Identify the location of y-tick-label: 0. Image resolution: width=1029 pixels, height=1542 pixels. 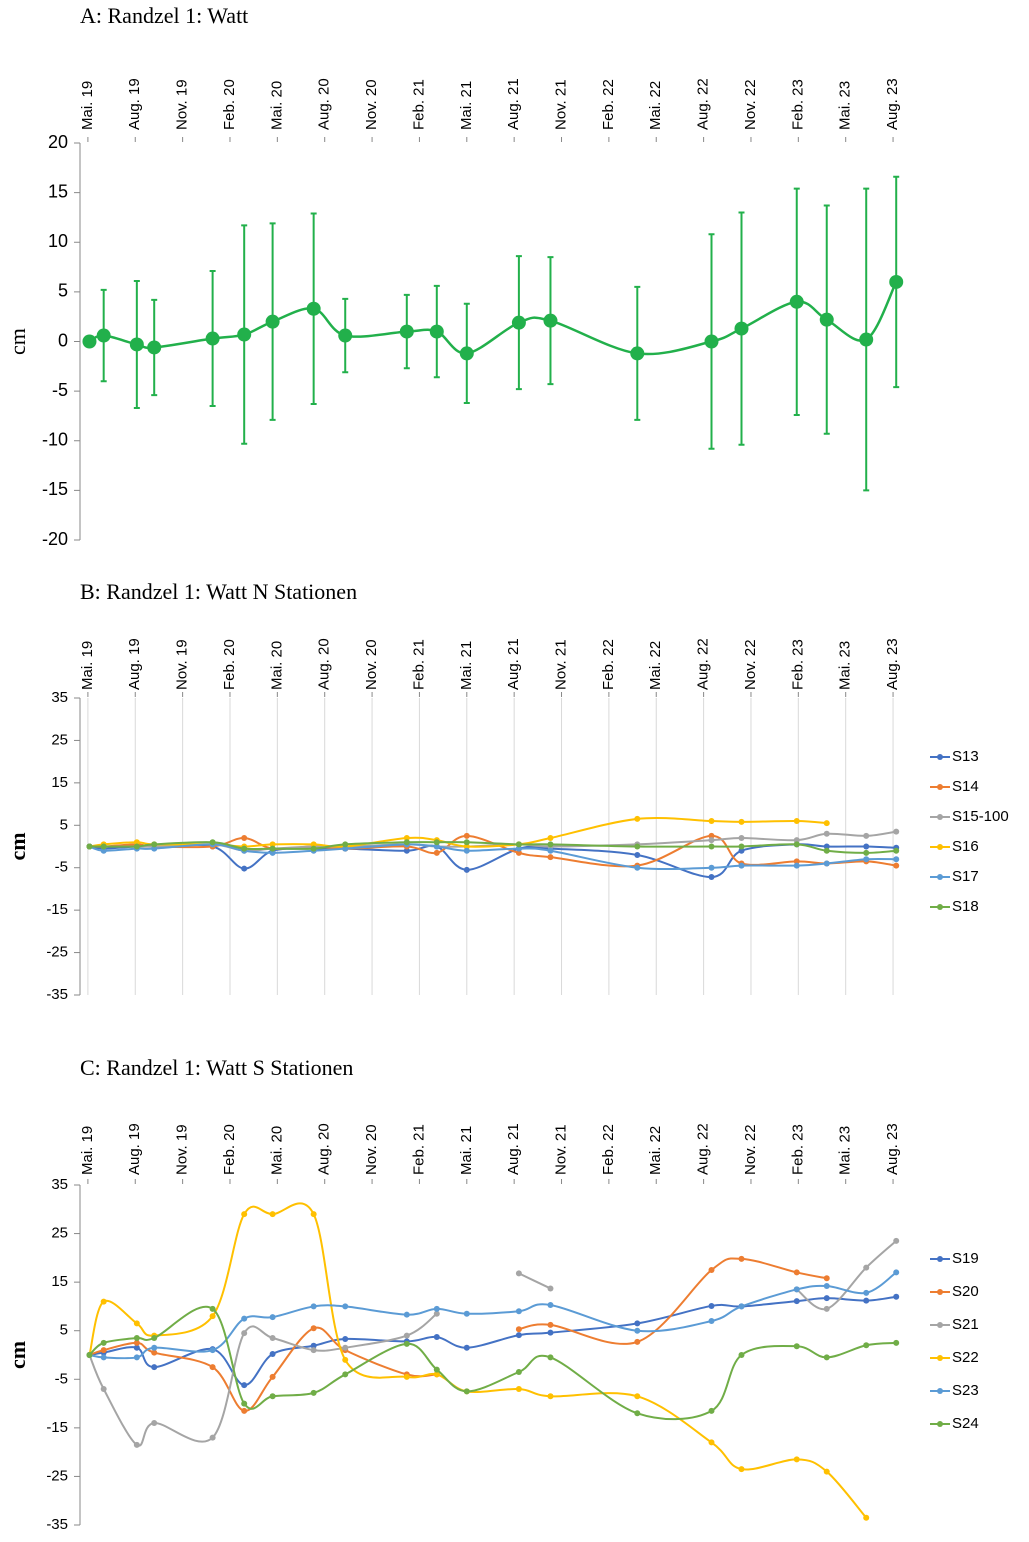
(63, 340).